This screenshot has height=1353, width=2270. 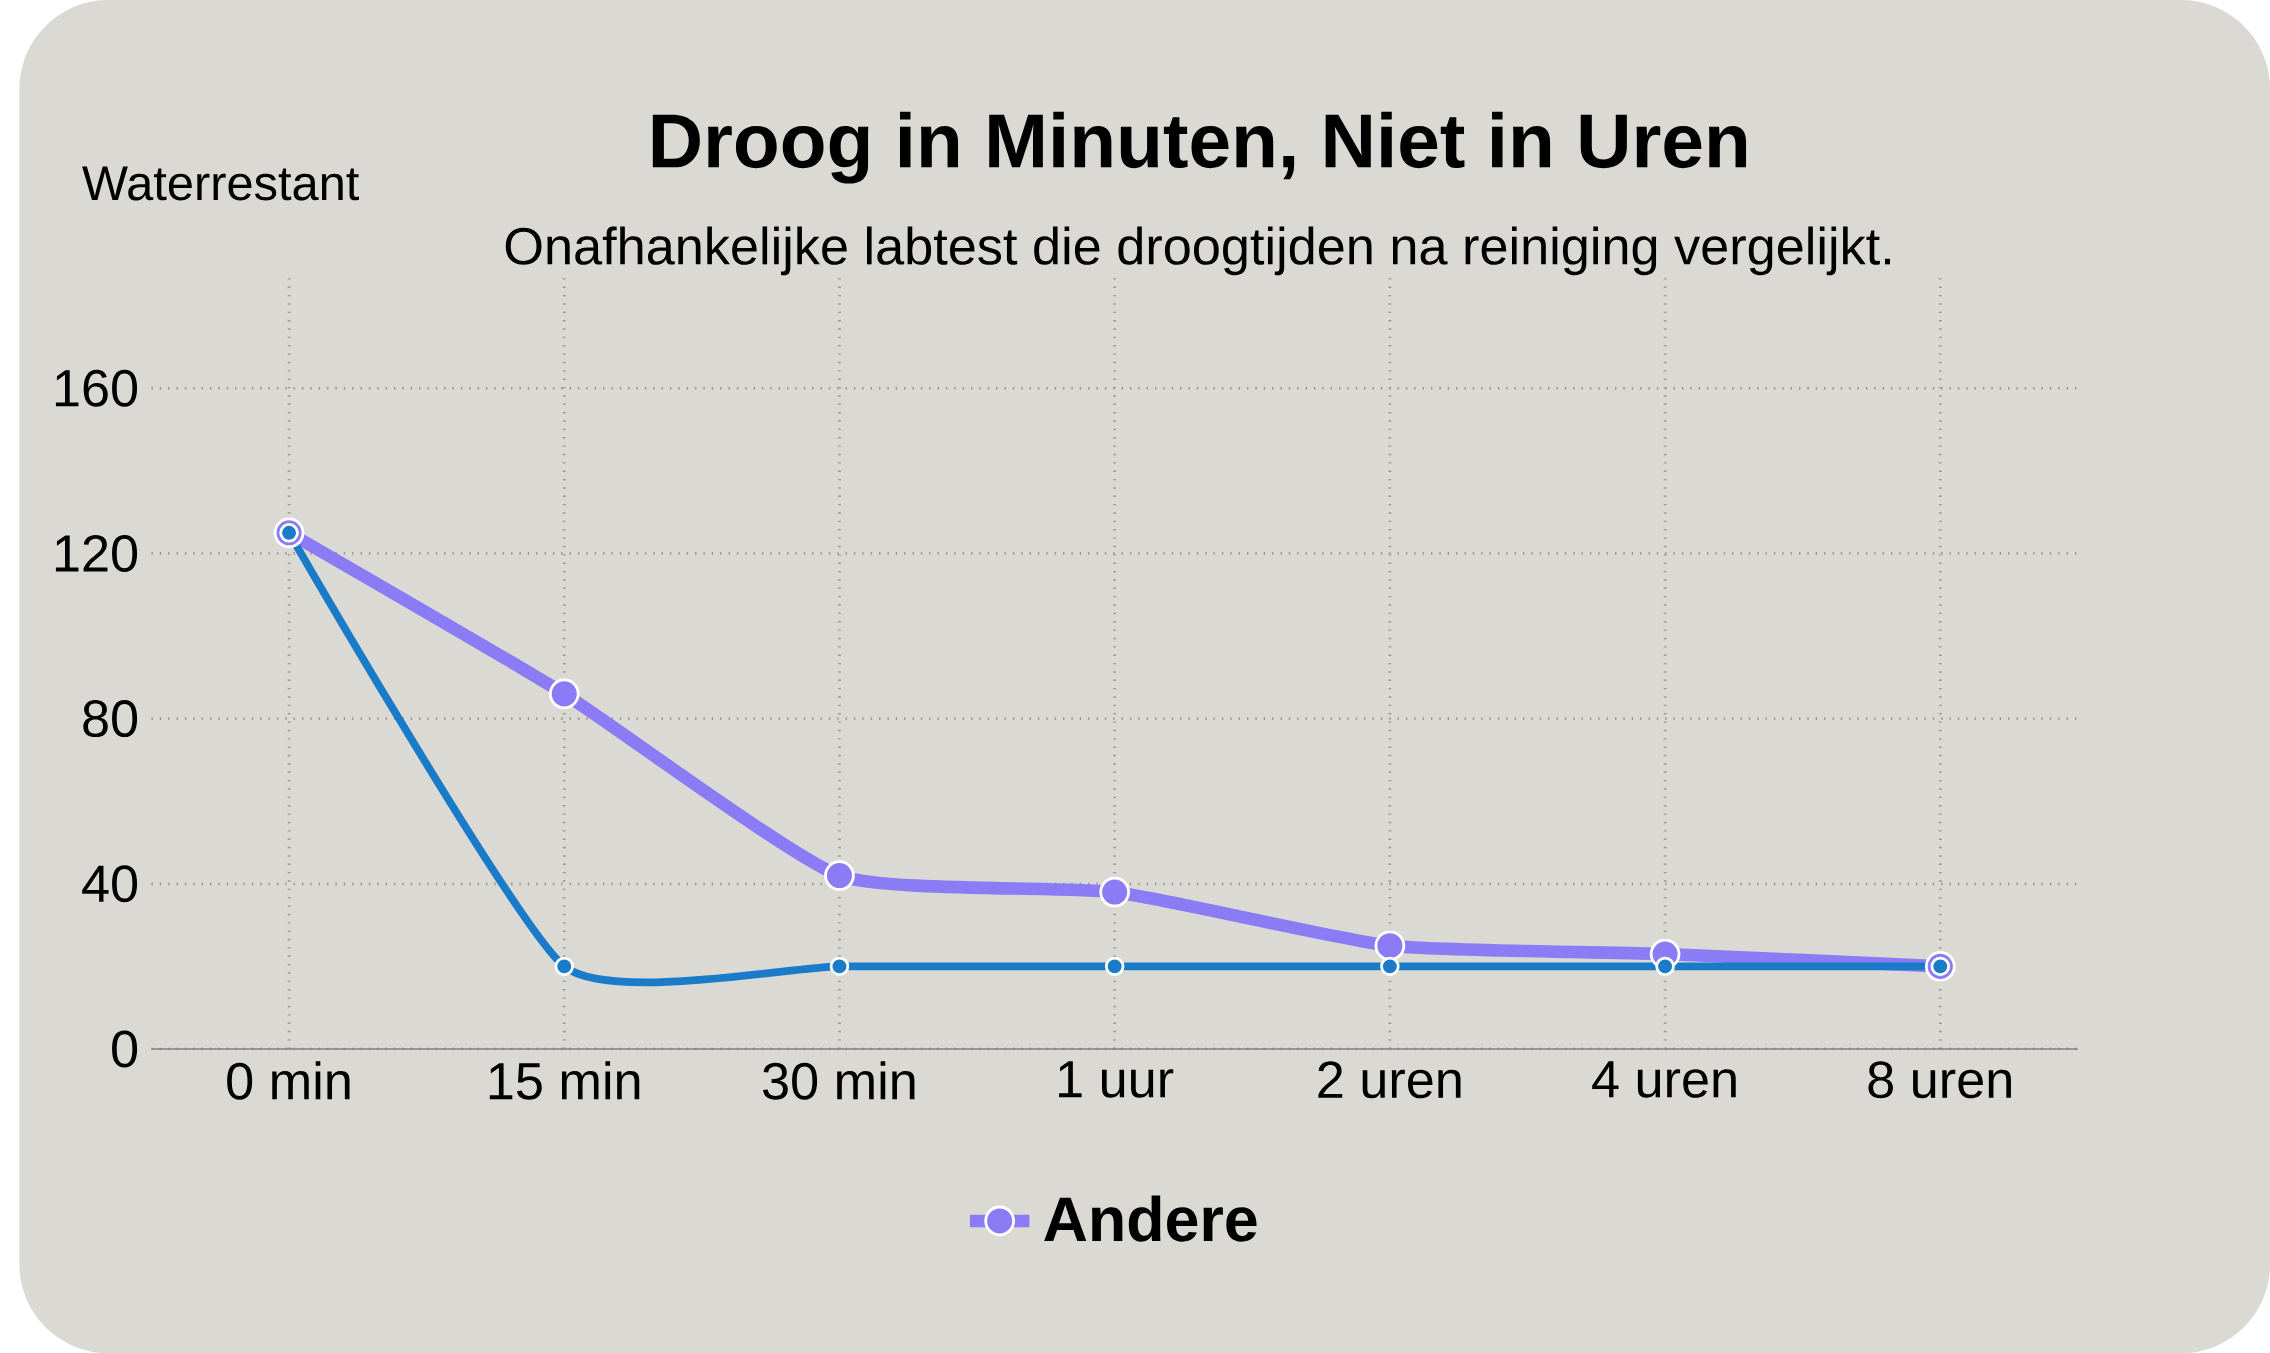 I want to click on legend-label: Andere, so click(x=1150, y=1218).